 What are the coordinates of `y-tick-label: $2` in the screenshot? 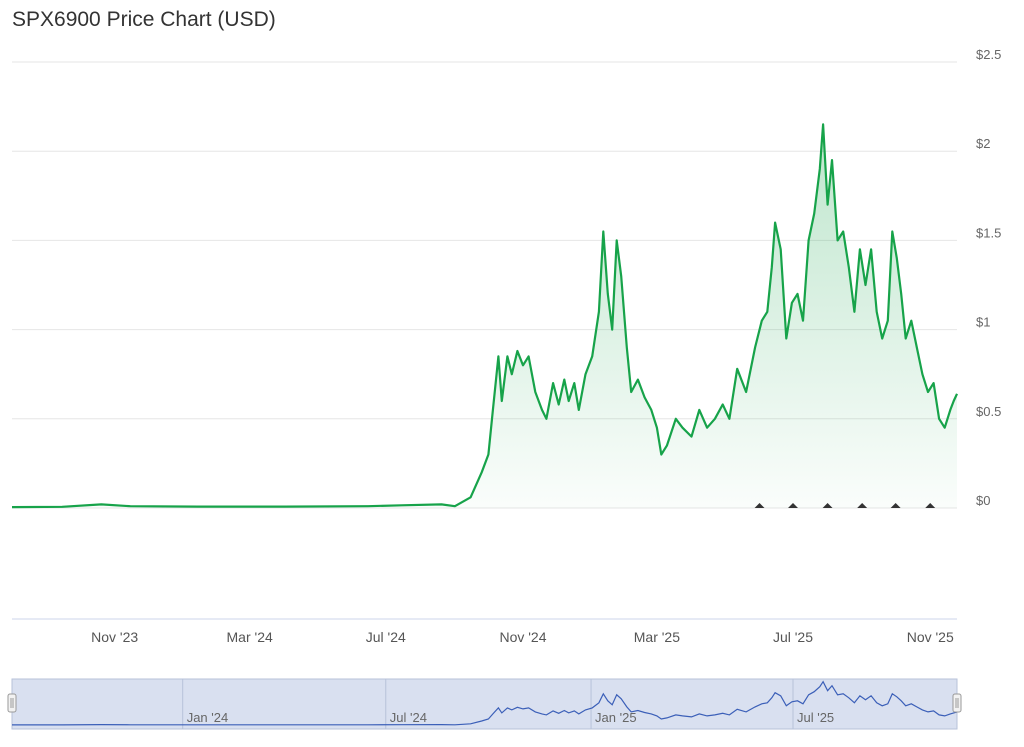 It's located at (983, 143).